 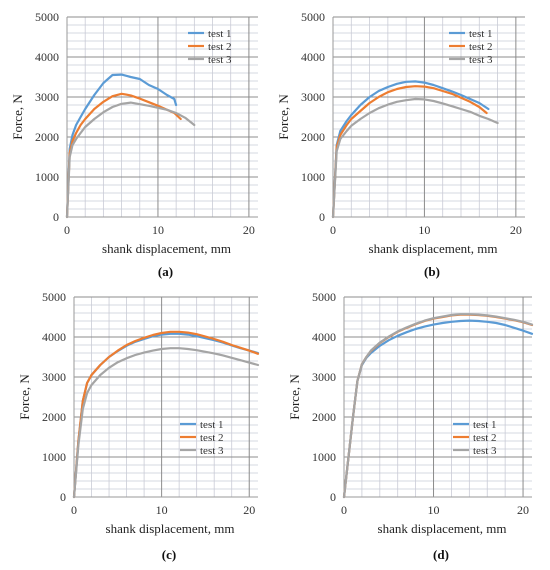 What do you see at coordinates (165, 271) in the screenshot?
I see `panel-label: (a)` at bounding box center [165, 271].